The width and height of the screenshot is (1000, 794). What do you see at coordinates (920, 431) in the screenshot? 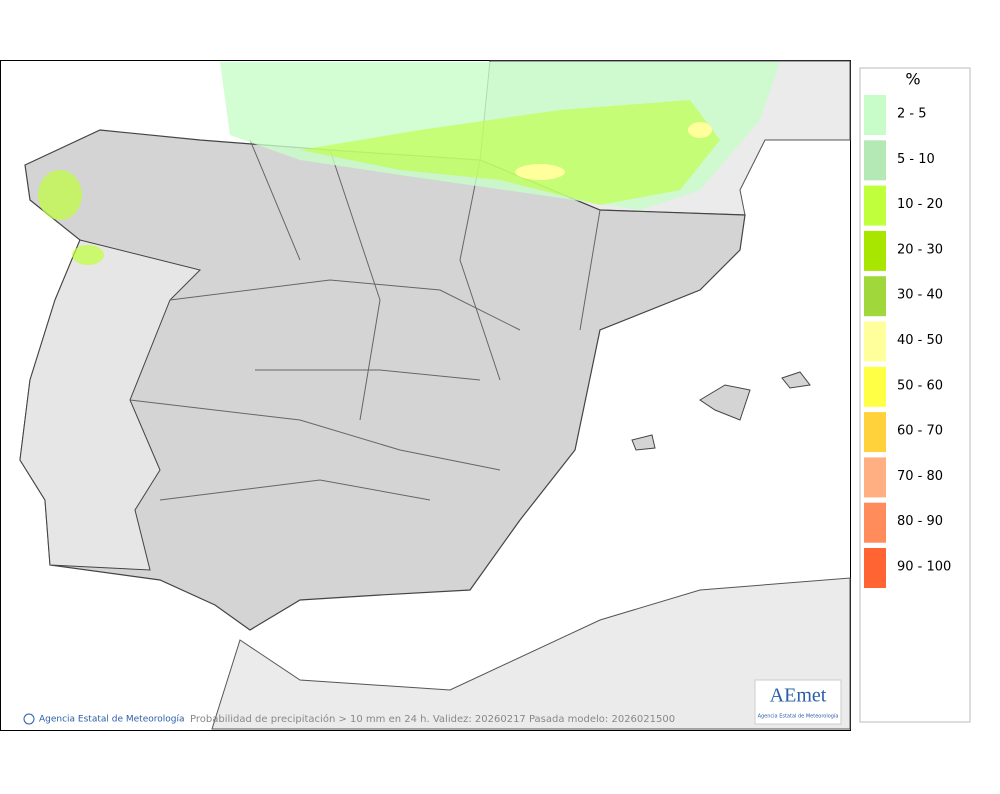
I see `legend-label: 60 - 70` at bounding box center [920, 431].